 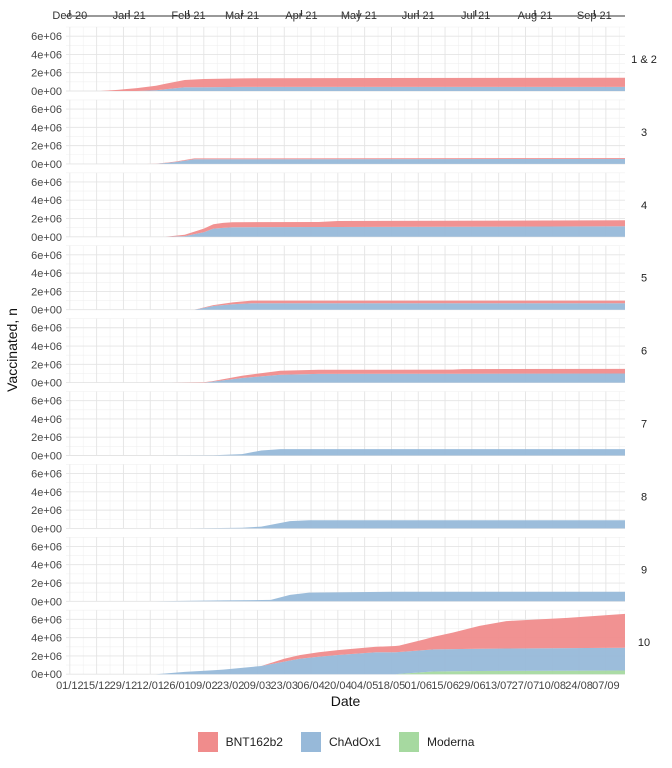 What do you see at coordinates (390, 672) in the screenshot?
I see `area-moderna` at bounding box center [390, 672].